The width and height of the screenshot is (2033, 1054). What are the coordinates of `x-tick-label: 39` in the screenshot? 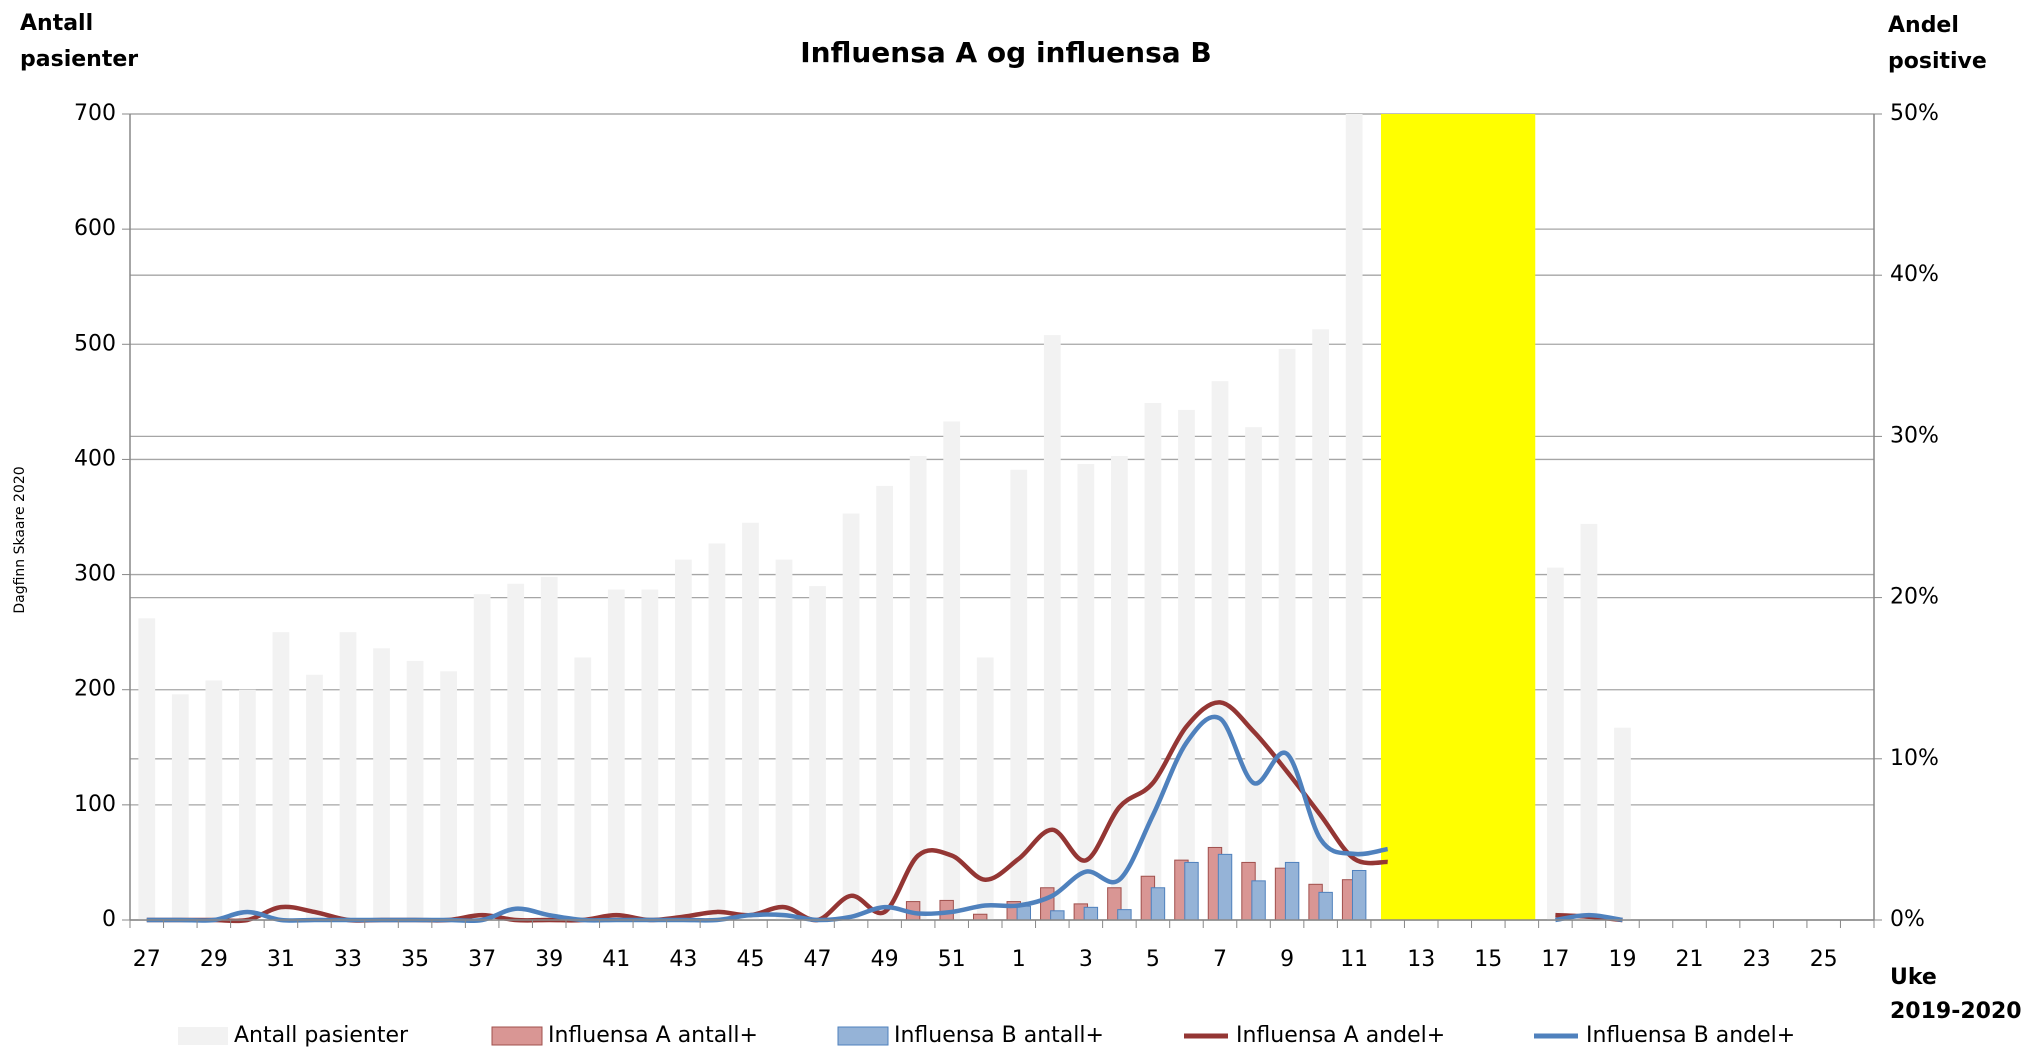 It's located at (549, 959).